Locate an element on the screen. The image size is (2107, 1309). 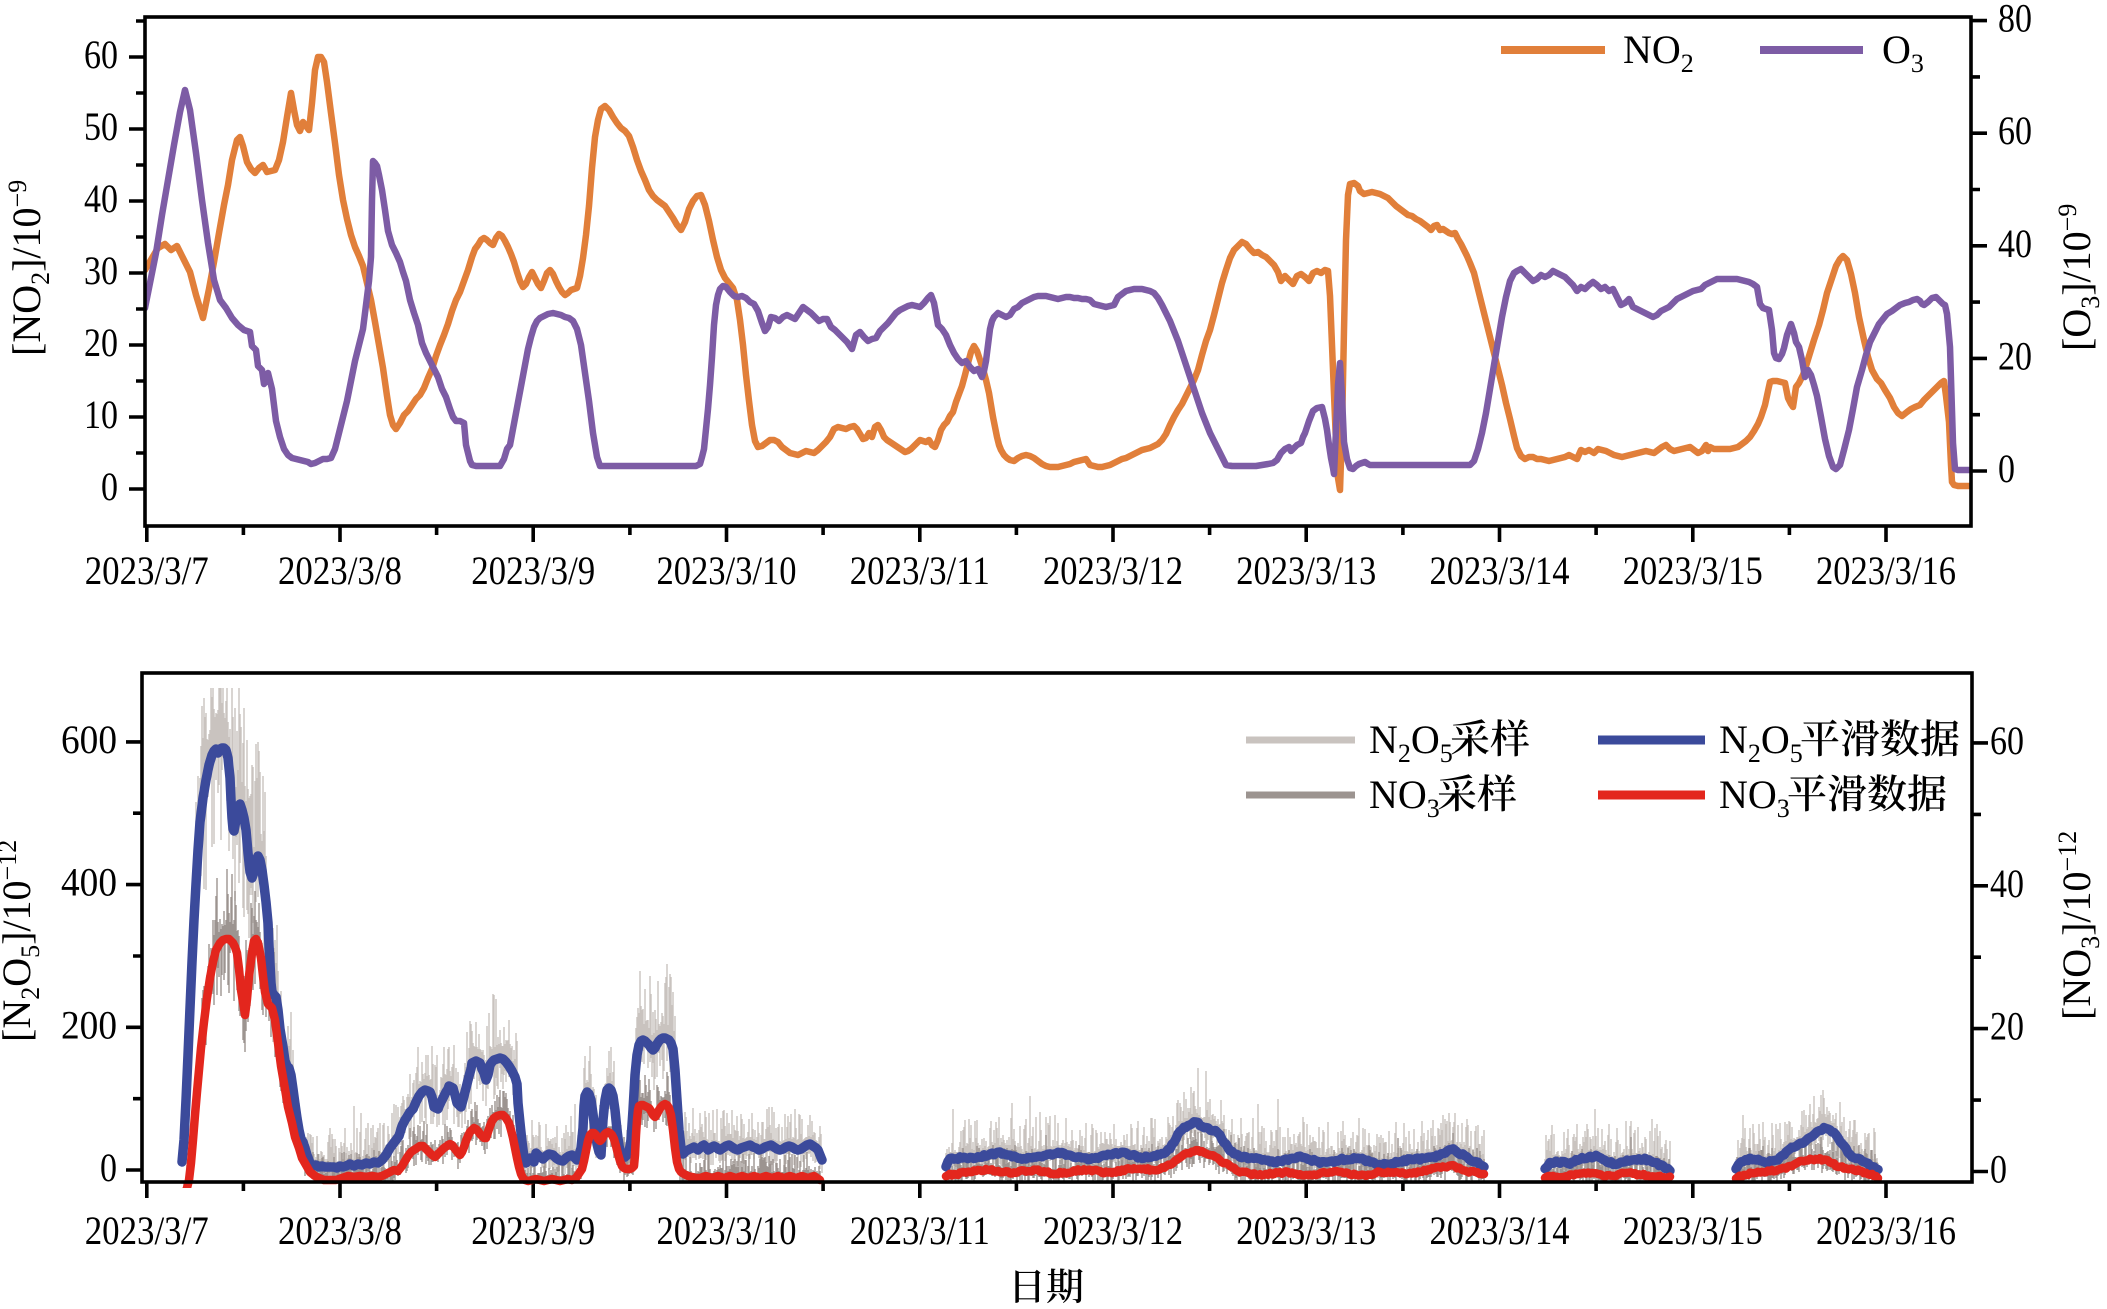
svg-text: 50 is located at coordinates (101, 126).